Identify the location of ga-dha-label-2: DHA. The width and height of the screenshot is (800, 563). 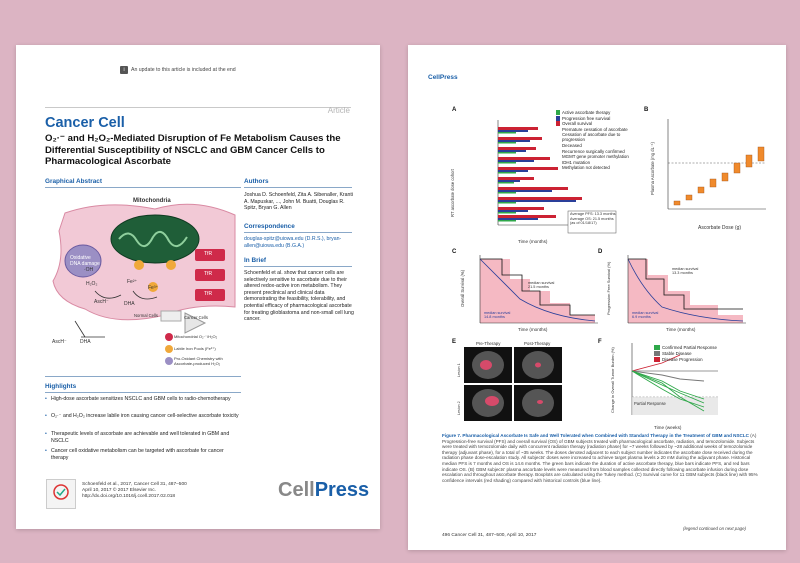
(85, 342).